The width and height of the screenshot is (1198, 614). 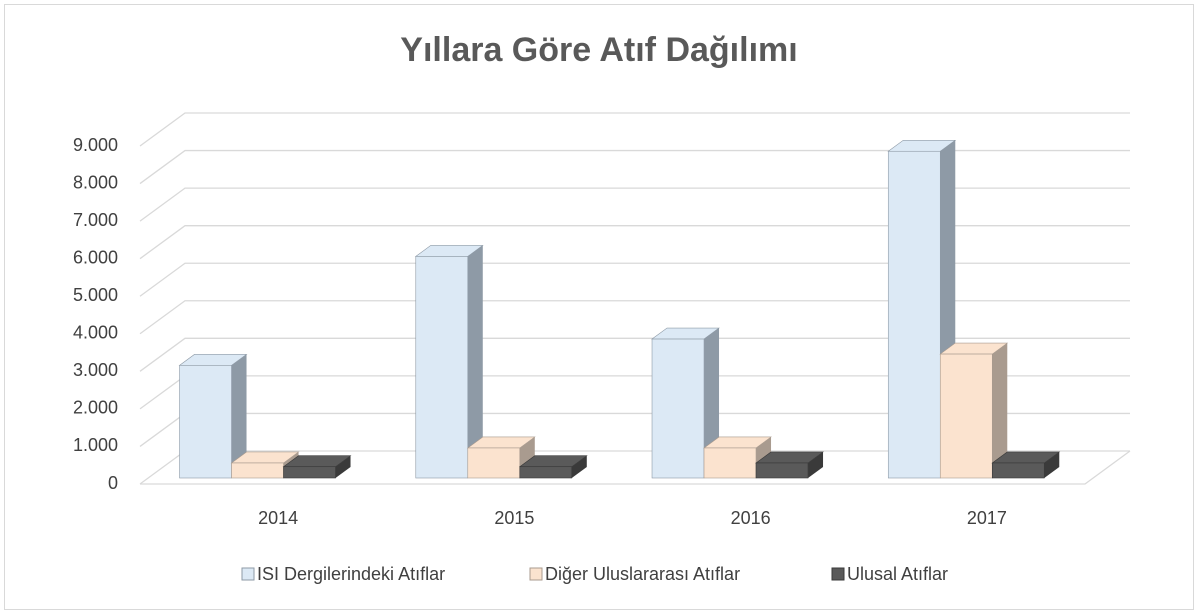 I want to click on y-tick-label: 9.000, so click(x=95, y=145).